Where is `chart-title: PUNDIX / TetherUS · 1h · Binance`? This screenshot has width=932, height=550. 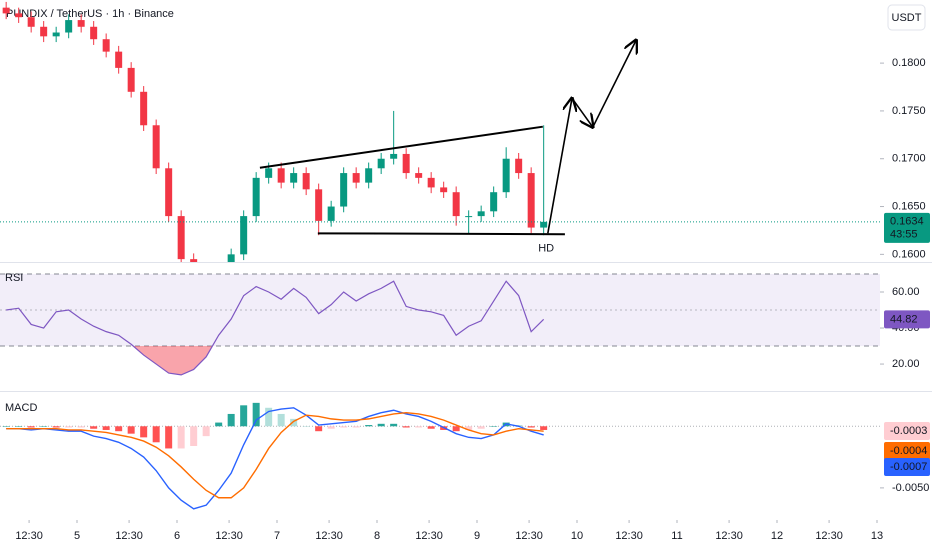
chart-title: PUNDIX / TetherUS · 1h · Binance is located at coordinates (90, 14).